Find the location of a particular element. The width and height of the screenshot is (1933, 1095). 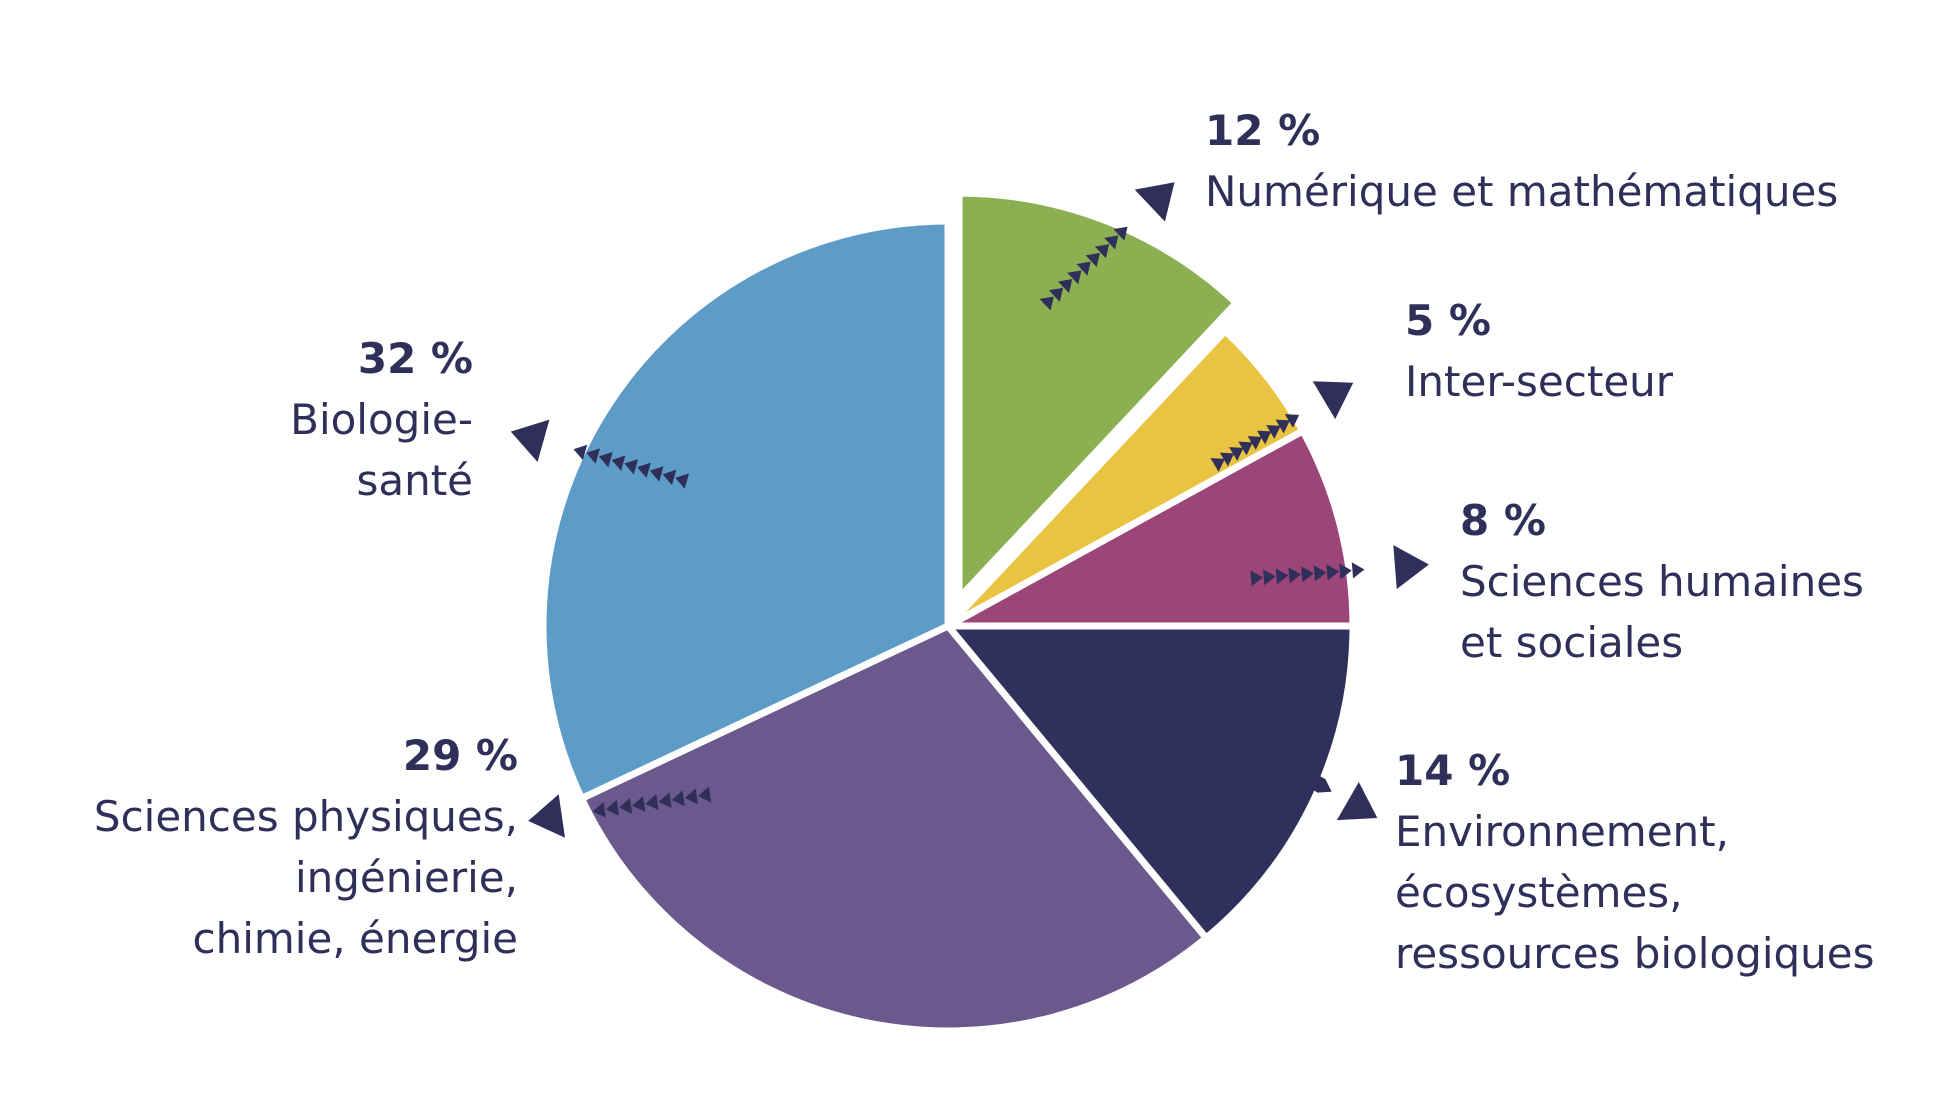

leader-arrow-shs is located at coordinates (1339, 567).